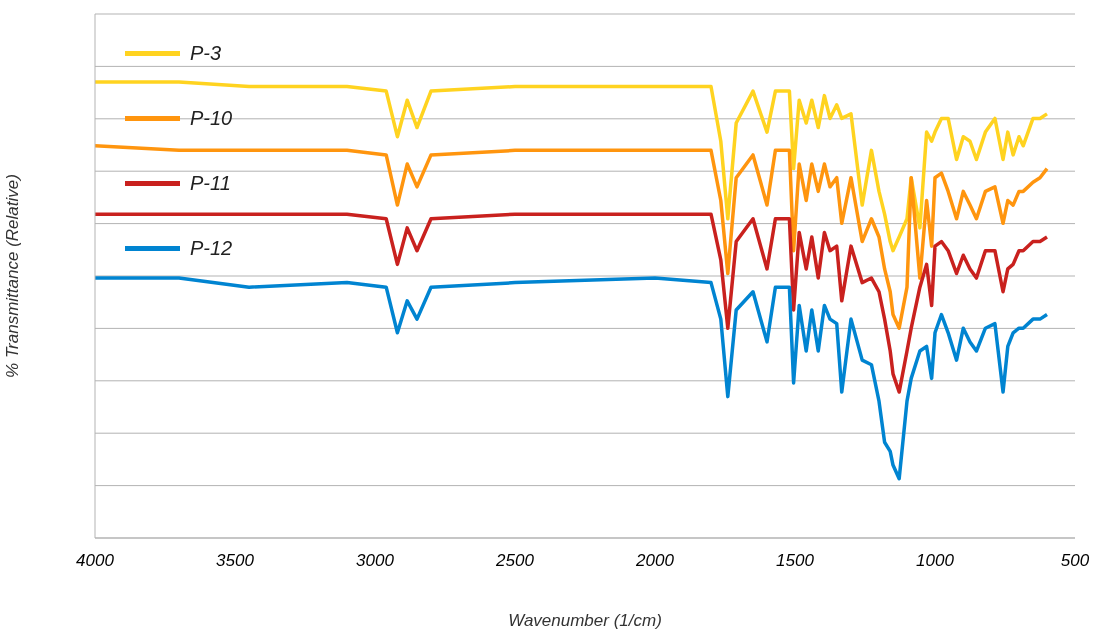 The width and height of the screenshot is (1099, 634). What do you see at coordinates (13, 276) in the screenshot?
I see `y-axis-title: % Transmittance (Relative)` at bounding box center [13, 276].